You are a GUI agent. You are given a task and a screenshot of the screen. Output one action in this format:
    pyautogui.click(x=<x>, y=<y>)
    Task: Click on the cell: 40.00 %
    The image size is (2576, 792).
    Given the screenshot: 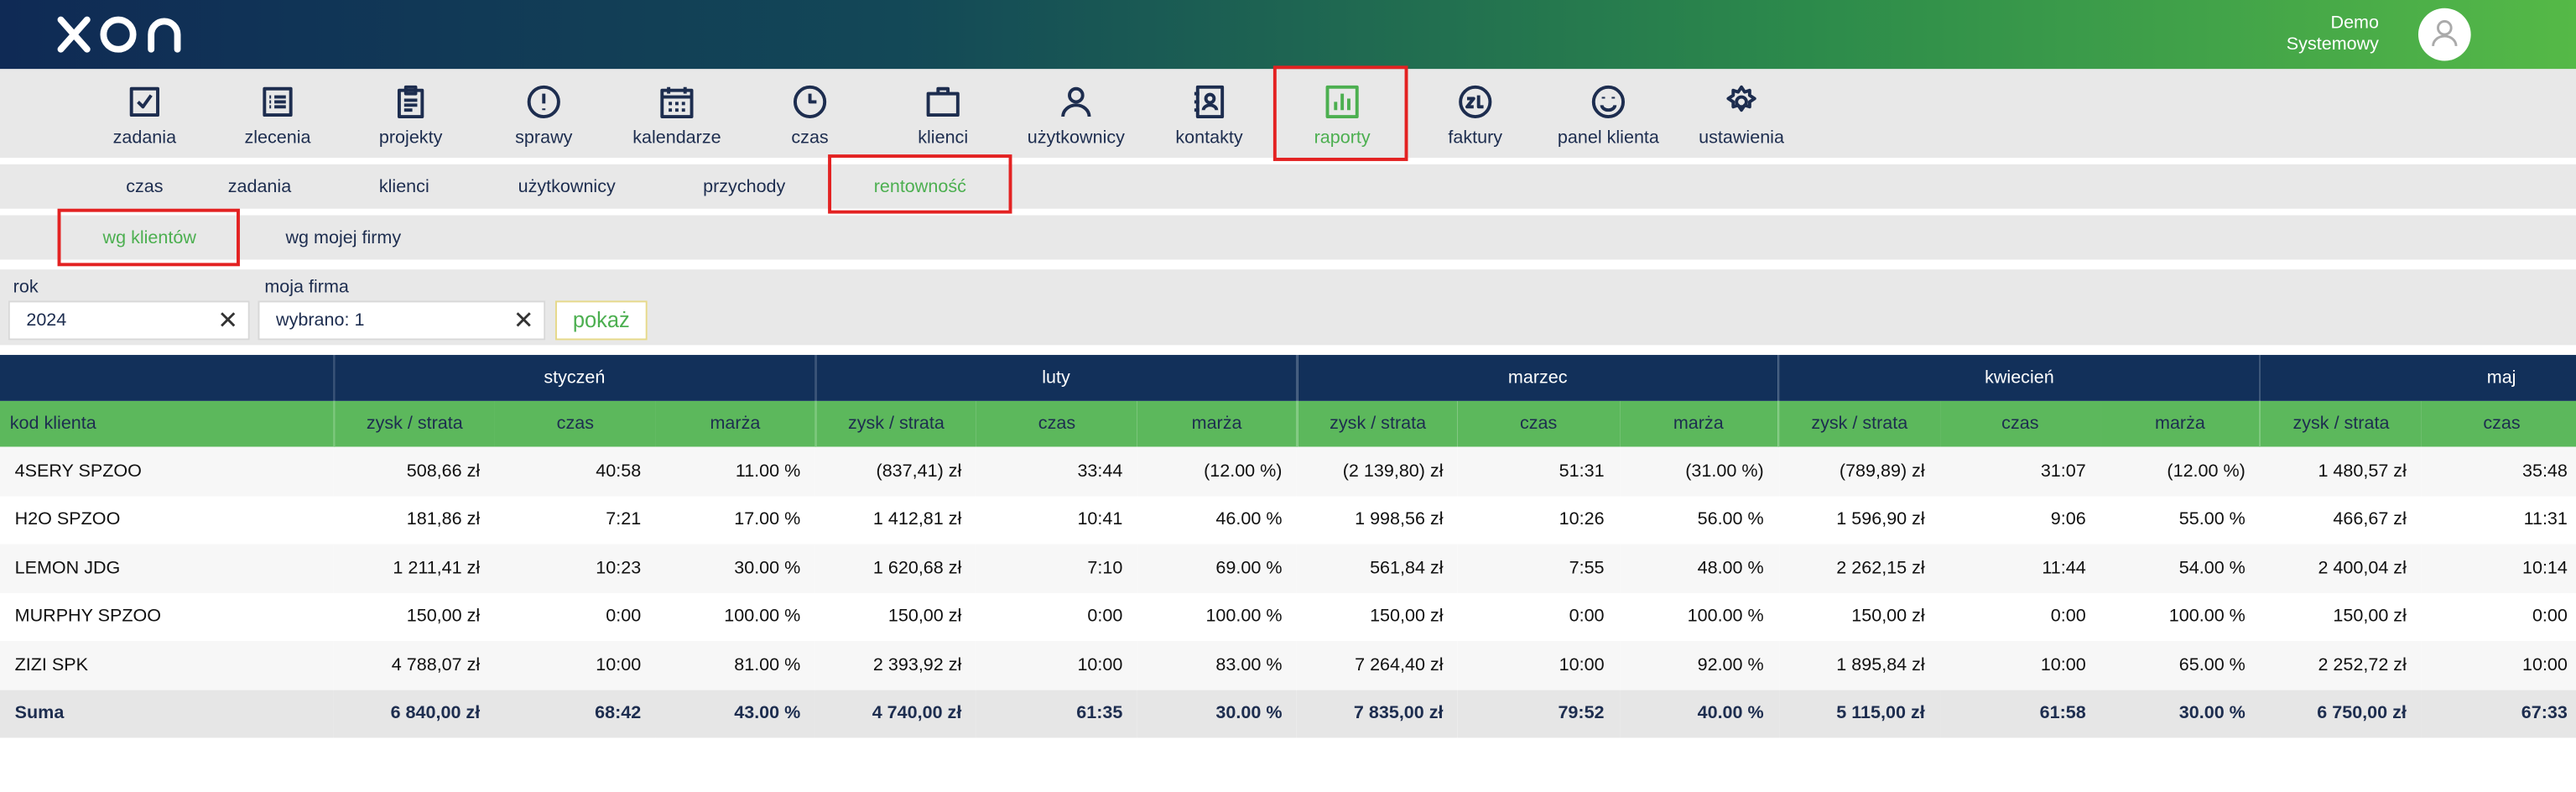 What is the action you would take?
    pyautogui.click(x=1699, y=713)
    